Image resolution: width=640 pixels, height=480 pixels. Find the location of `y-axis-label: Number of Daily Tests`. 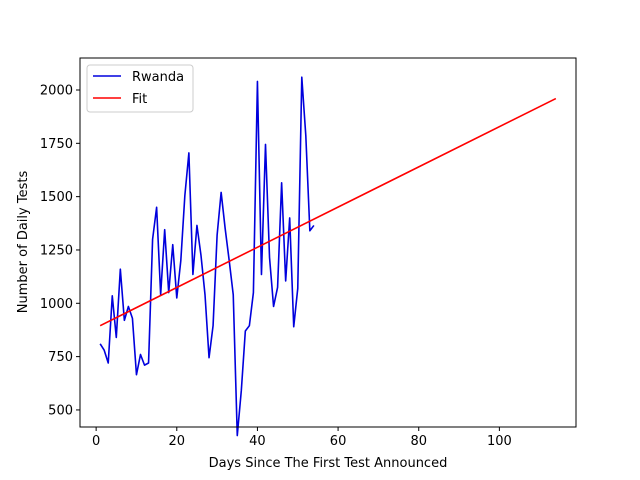

y-axis-label: Number of Daily Tests is located at coordinates (23, 242).